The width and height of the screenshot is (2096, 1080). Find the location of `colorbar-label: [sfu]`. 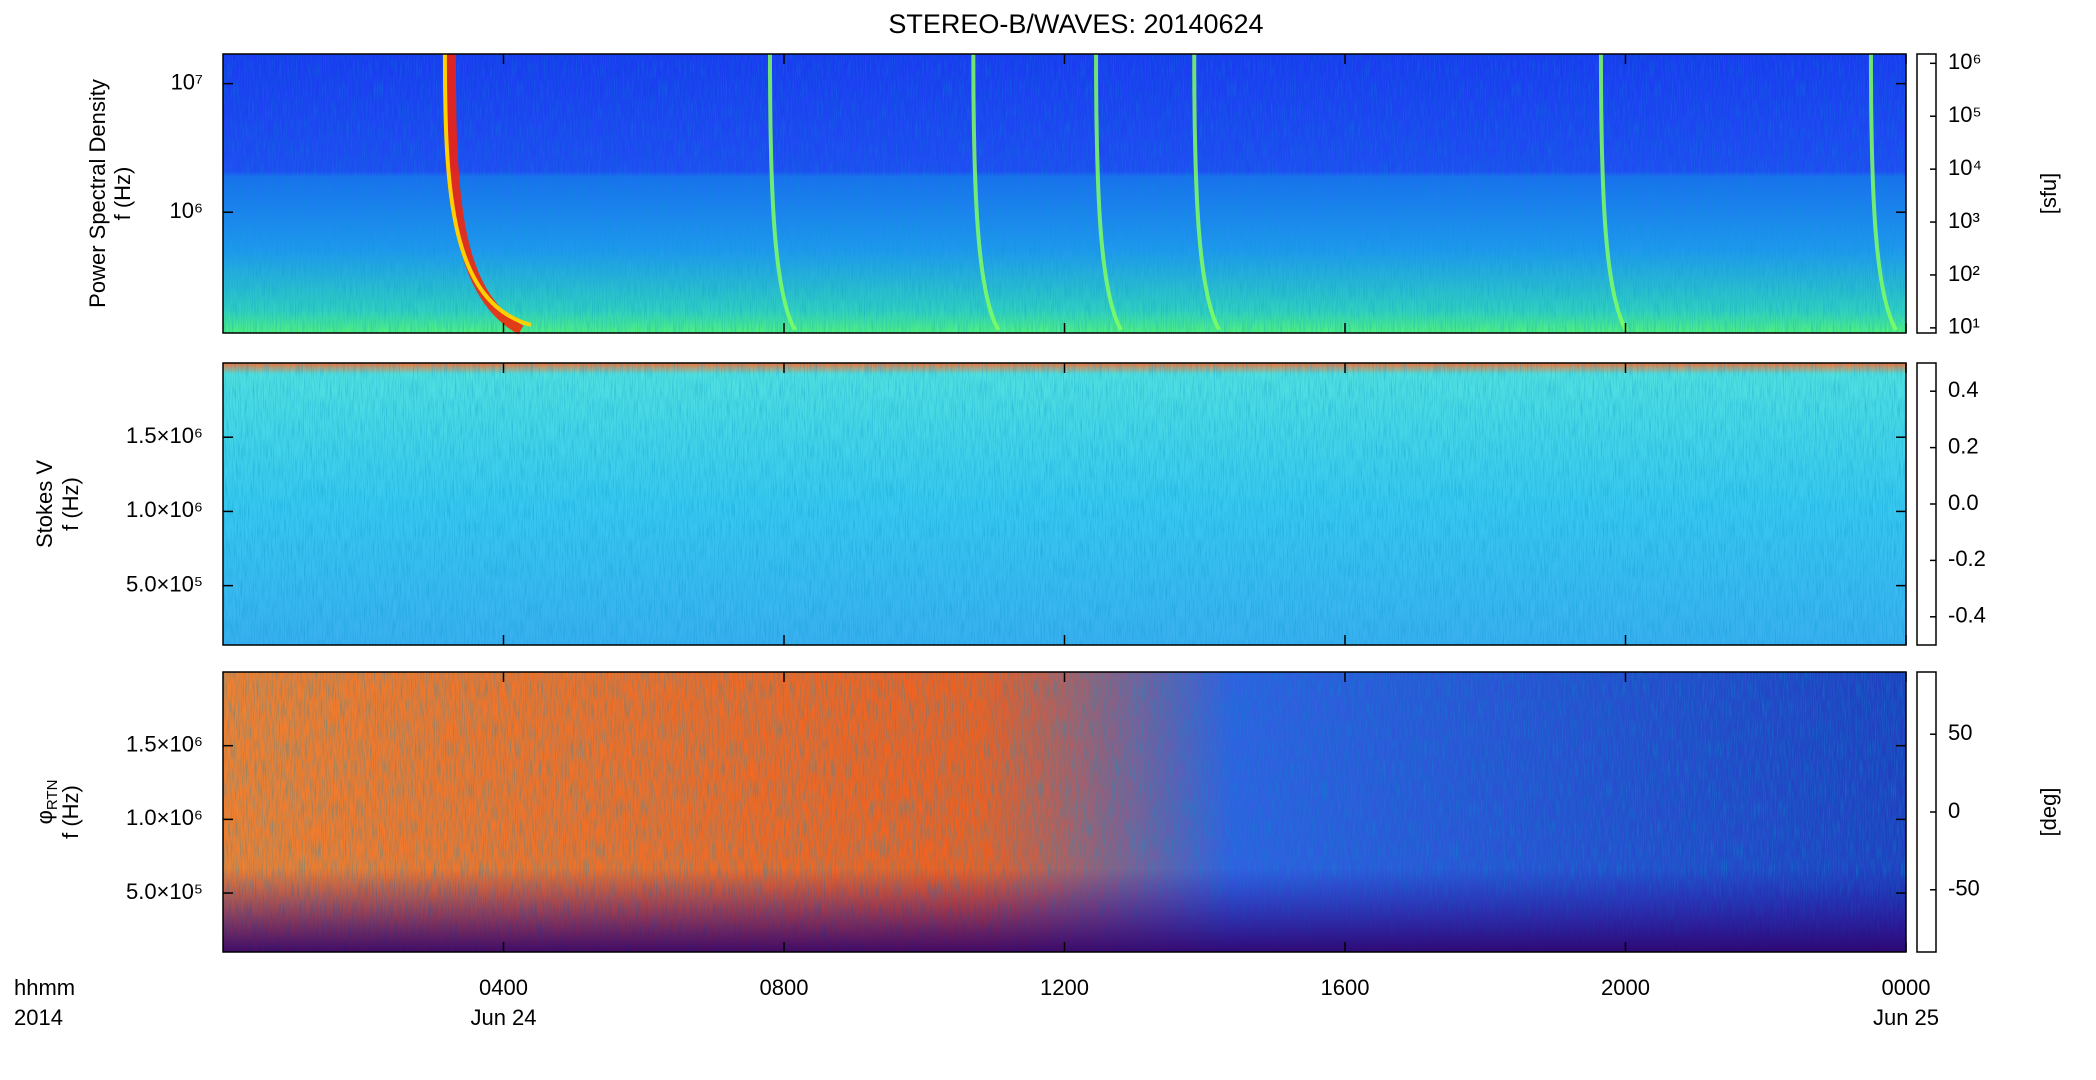

colorbar-label: [sfu] is located at coordinates (2048, 194).